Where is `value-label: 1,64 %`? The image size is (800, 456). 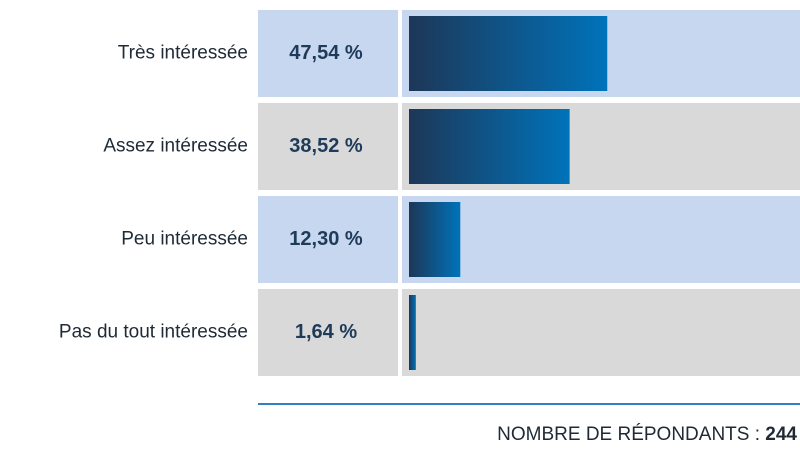
value-label: 1,64 % is located at coordinates (326, 332).